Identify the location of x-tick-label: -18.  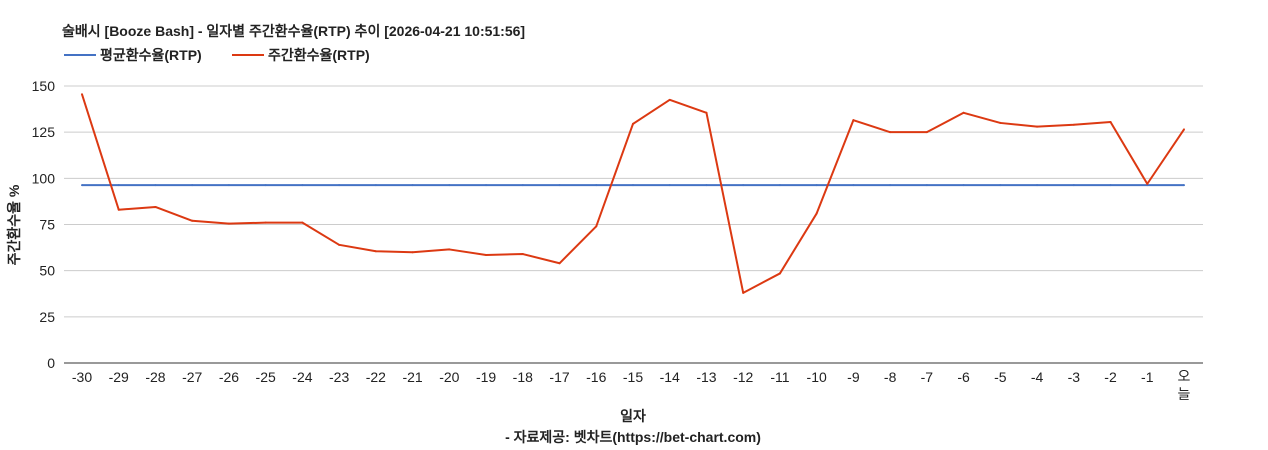
(523, 377).